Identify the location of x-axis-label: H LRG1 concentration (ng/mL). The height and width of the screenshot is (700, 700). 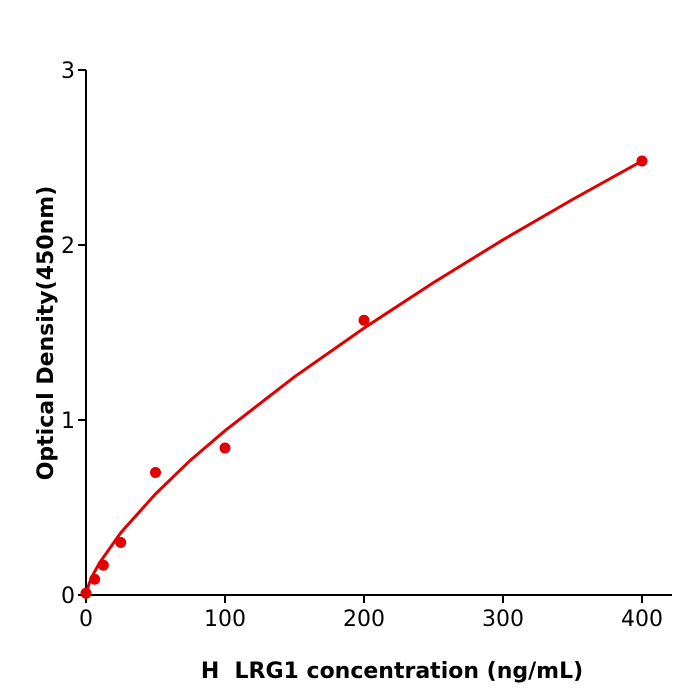
(392, 671).